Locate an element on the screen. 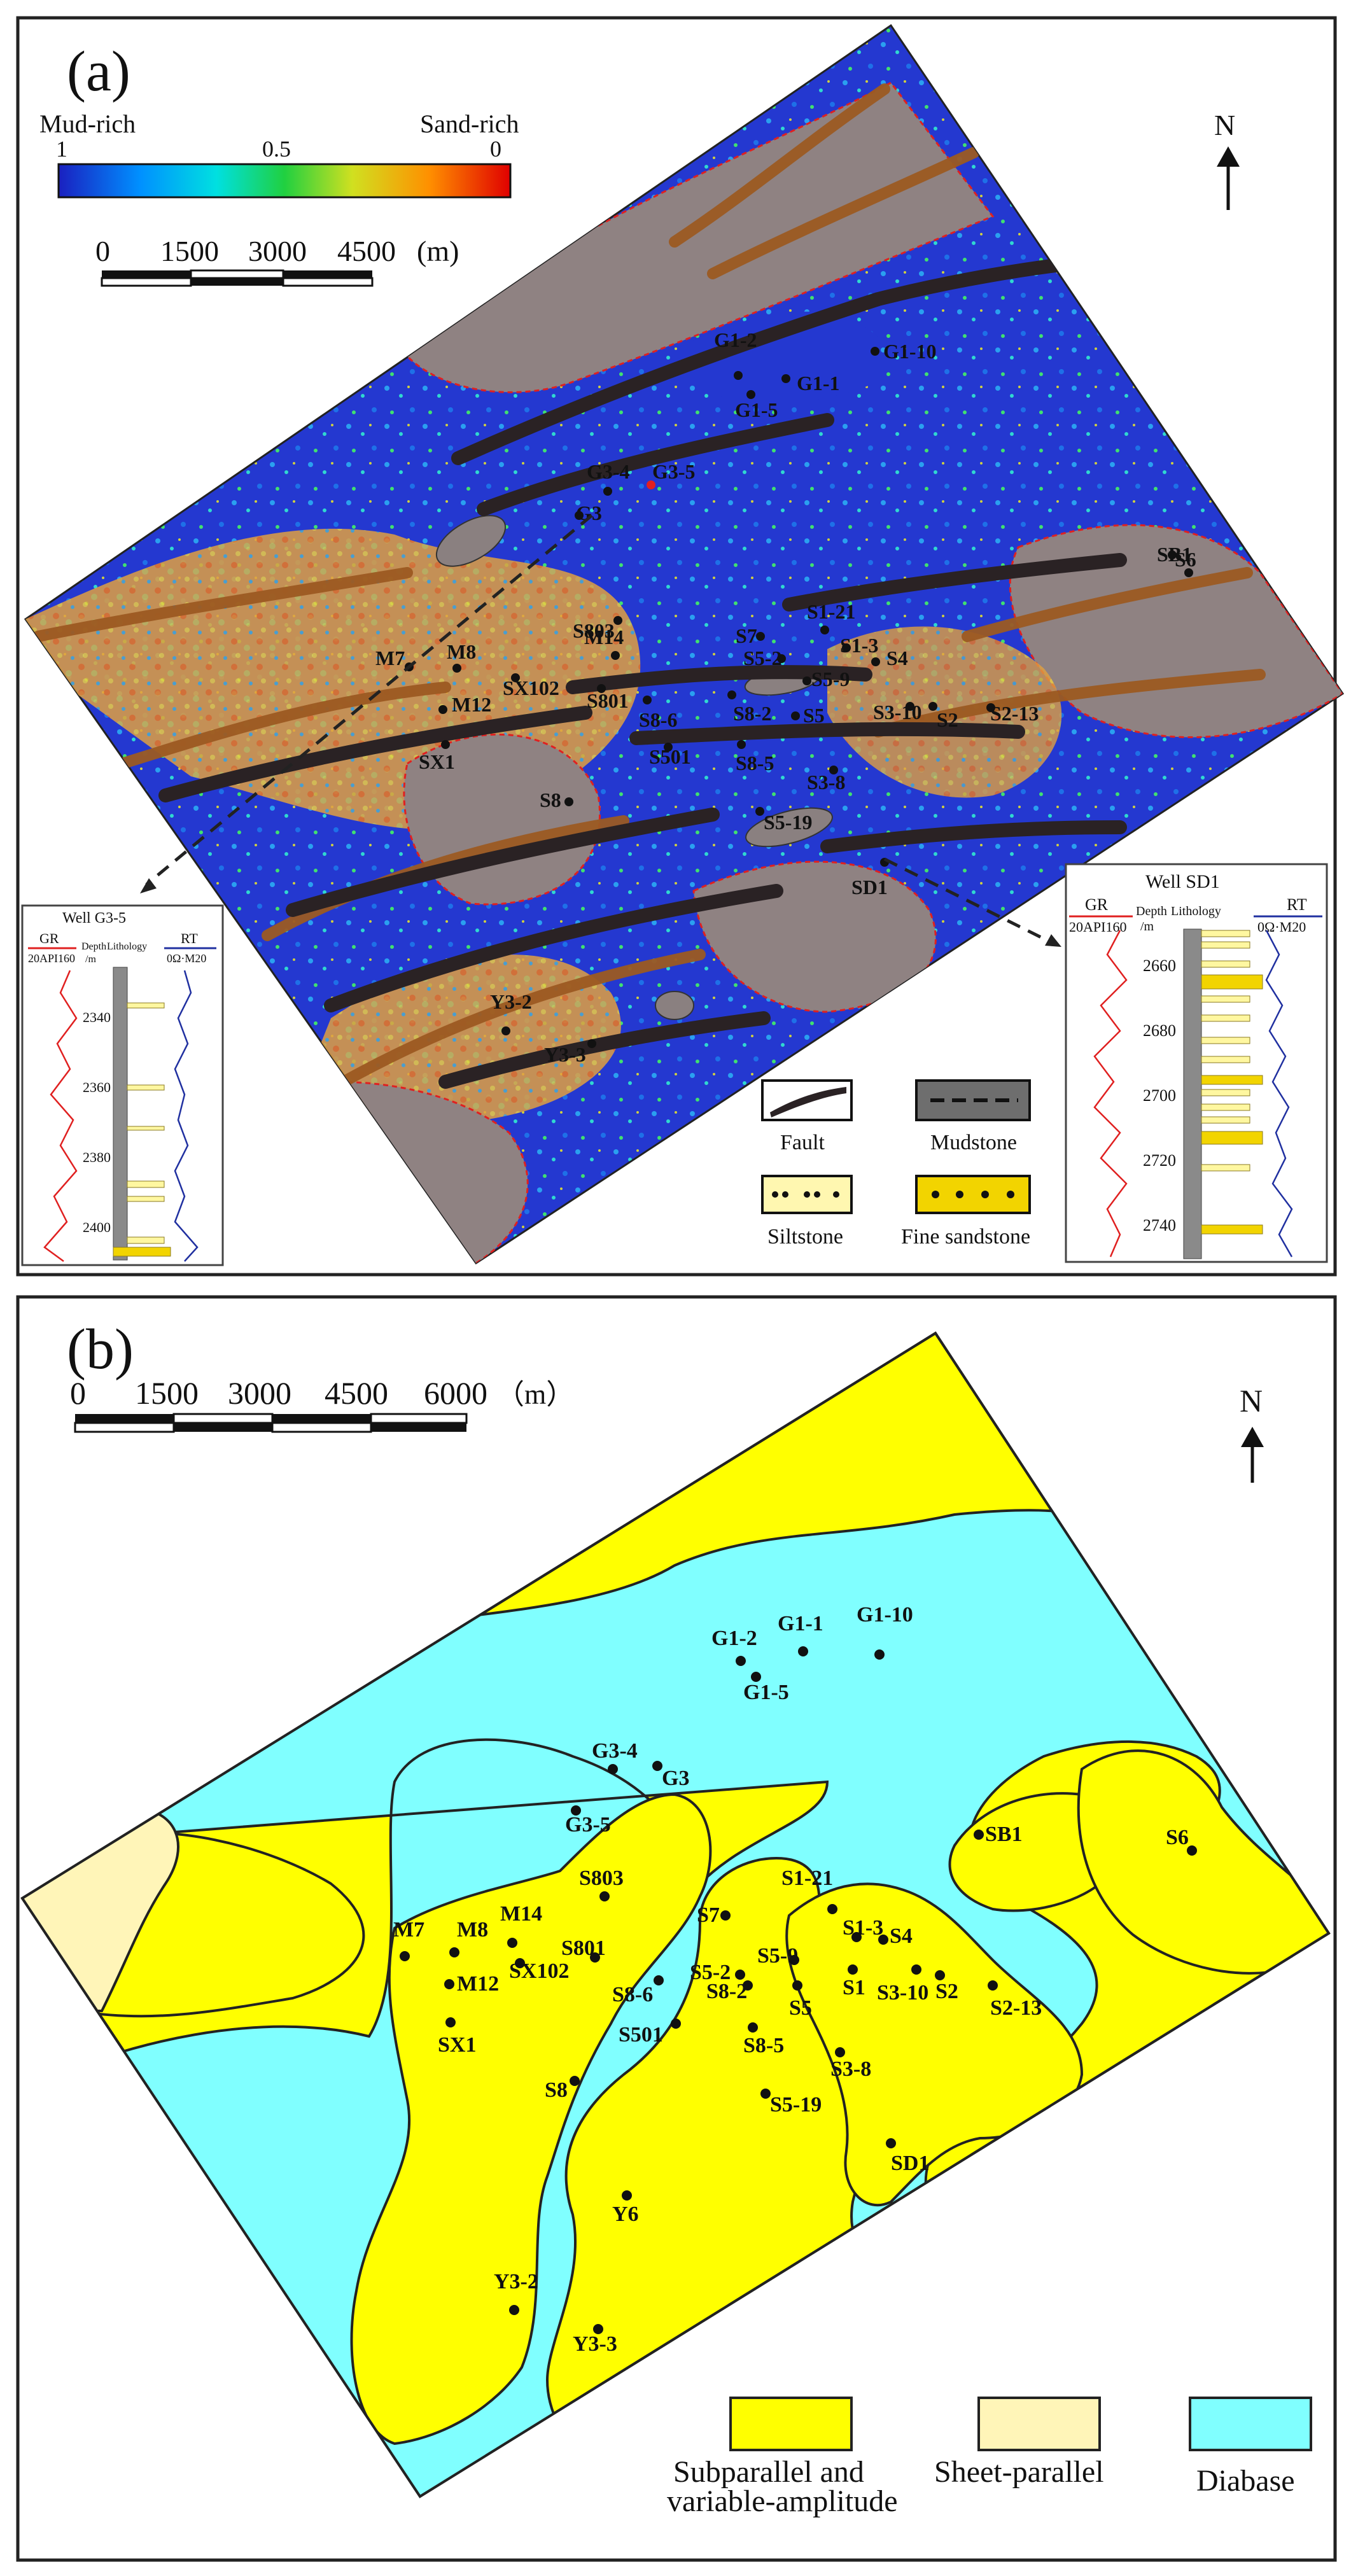 The width and height of the screenshot is (1351, 2576). scalebar-a-tick-0: 0 is located at coordinates (102, 251).